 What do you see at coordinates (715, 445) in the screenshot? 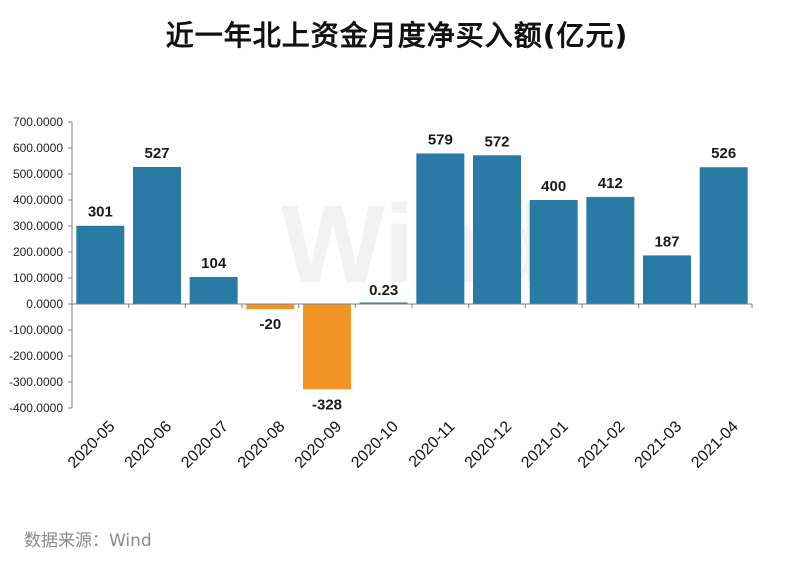
I see `x-tick-label-2021-04: 2021-04` at bounding box center [715, 445].